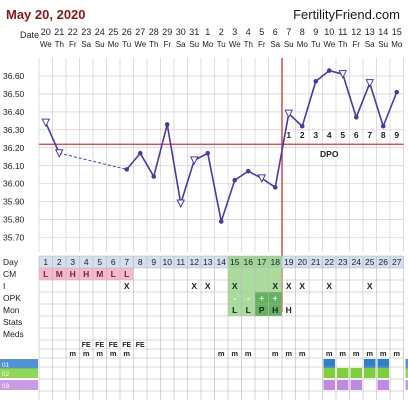 Image resolution: width=408 pixels, height=400 pixels. I want to click on day-number: 11, so click(180, 262).